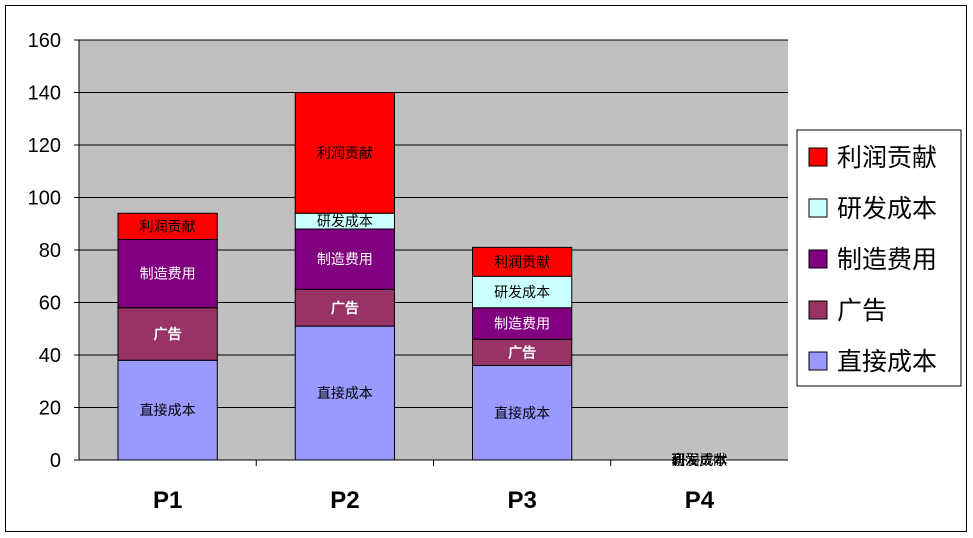 This screenshot has height=538, width=973. Describe the element at coordinates (887, 361) in the screenshot. I see `legend-label: 直接成本` at that location.